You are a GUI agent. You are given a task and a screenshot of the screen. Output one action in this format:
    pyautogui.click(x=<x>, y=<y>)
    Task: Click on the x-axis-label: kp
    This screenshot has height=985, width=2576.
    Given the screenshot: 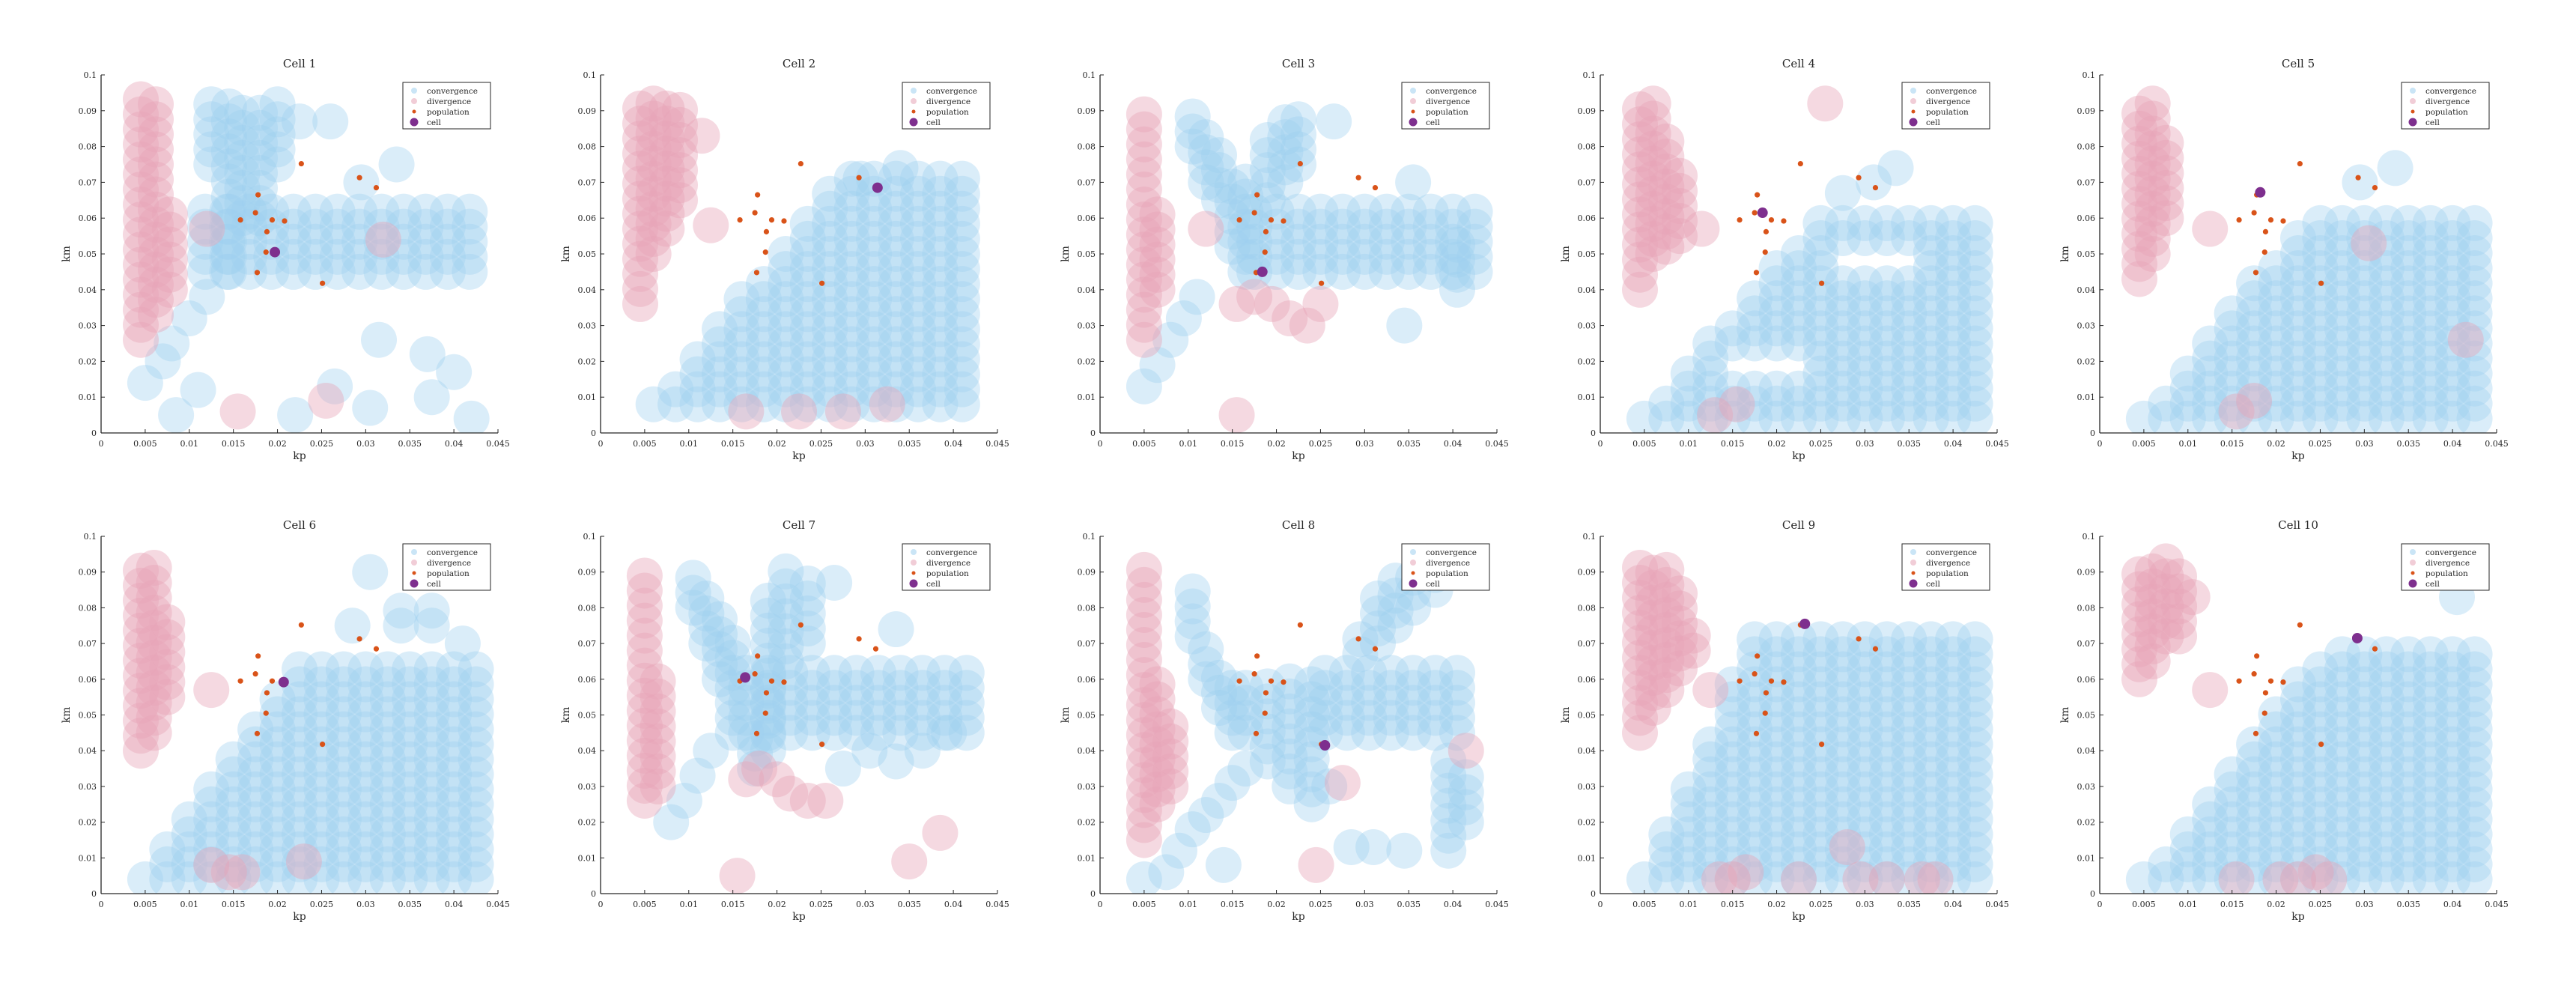 What is the action you would take?
    pyautogui.click(x=299, y=456)
    